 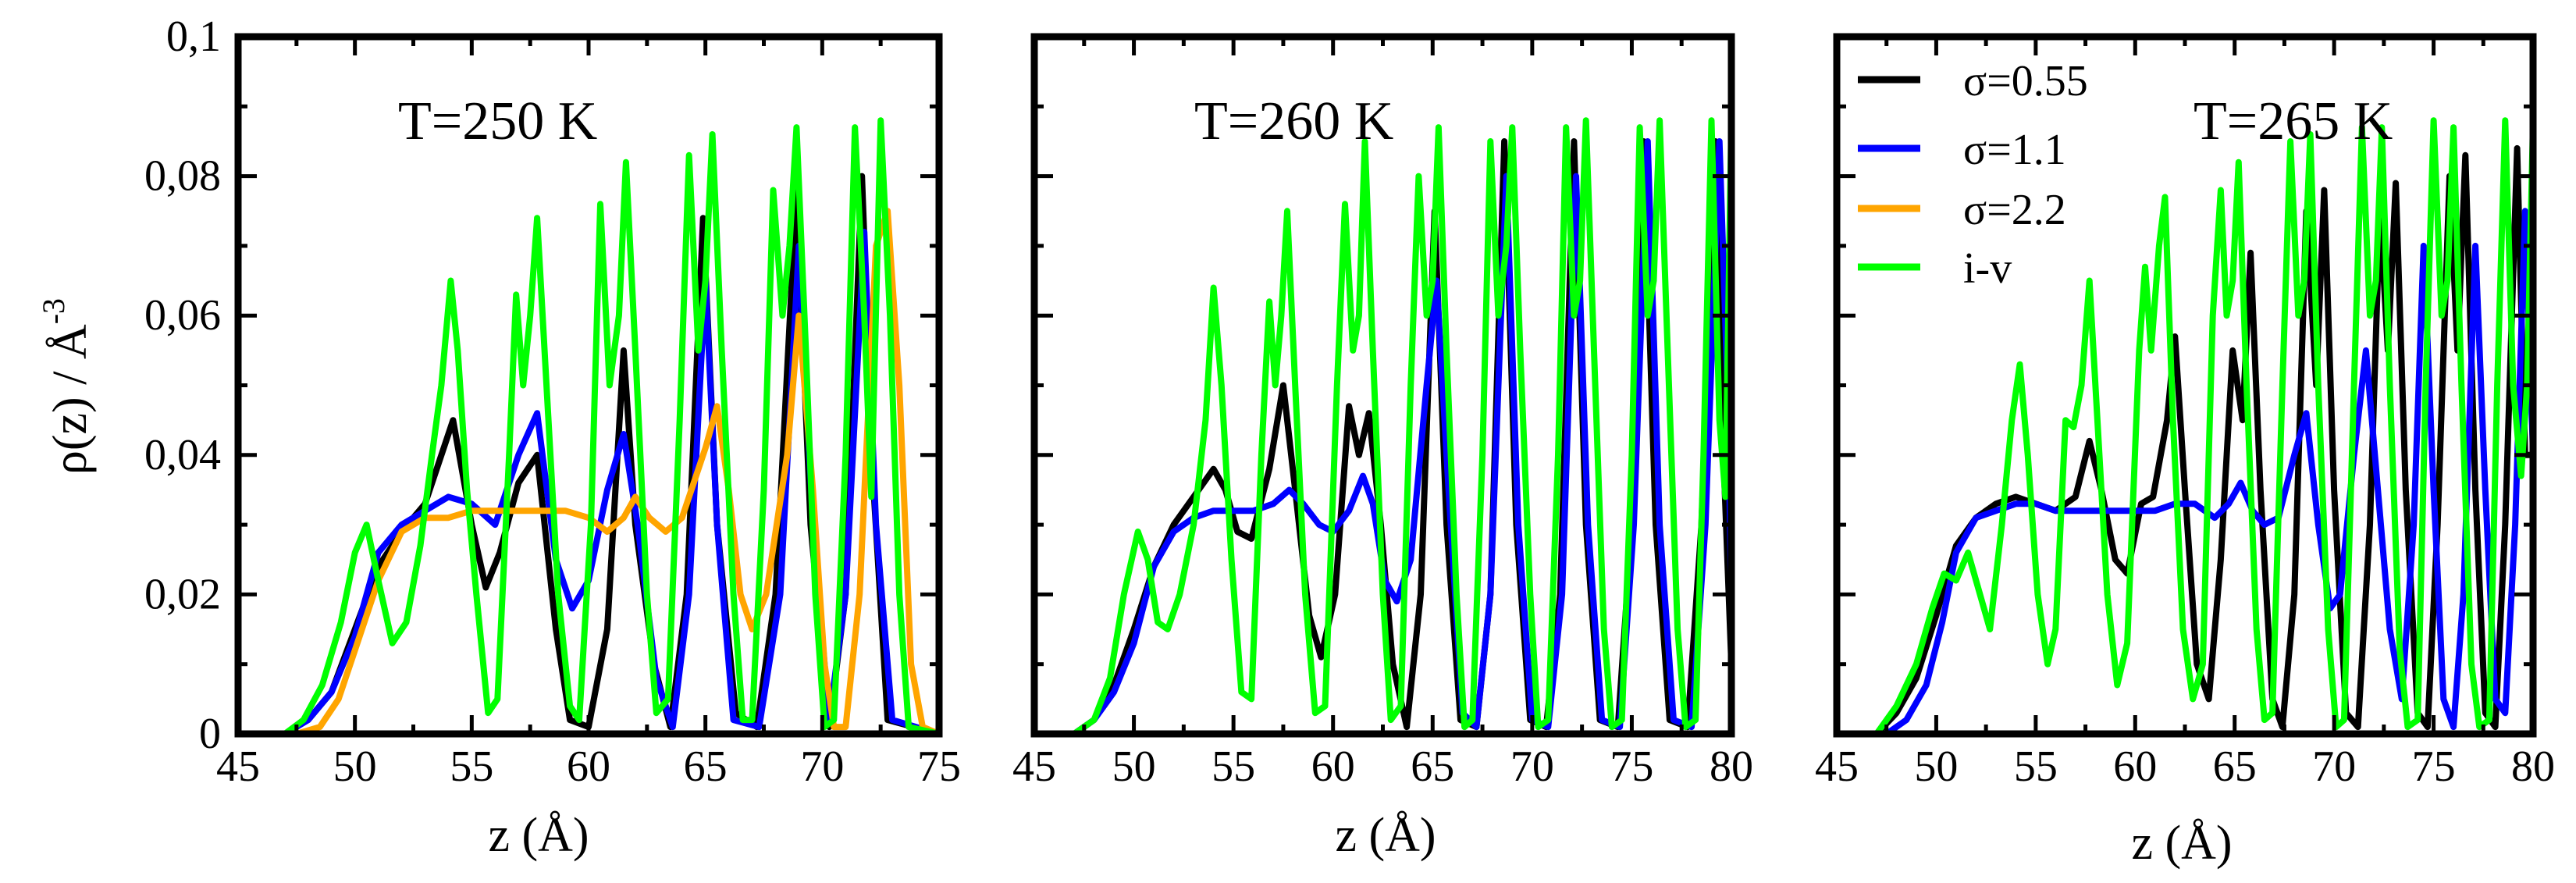 What do you see at coordinates (182, 455) in the screenshot?
I see `y-tick-label: 0,04` at bounding box center [182, 455].